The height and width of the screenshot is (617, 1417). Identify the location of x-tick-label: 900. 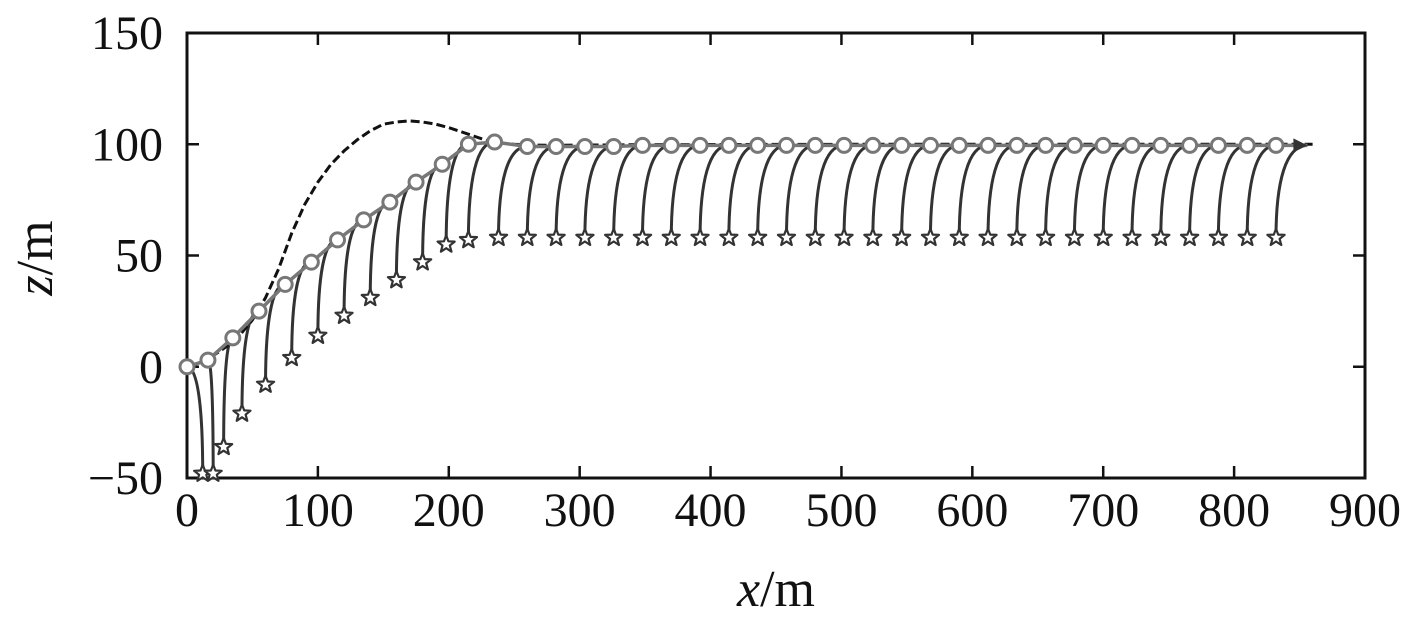
(1365, 510).